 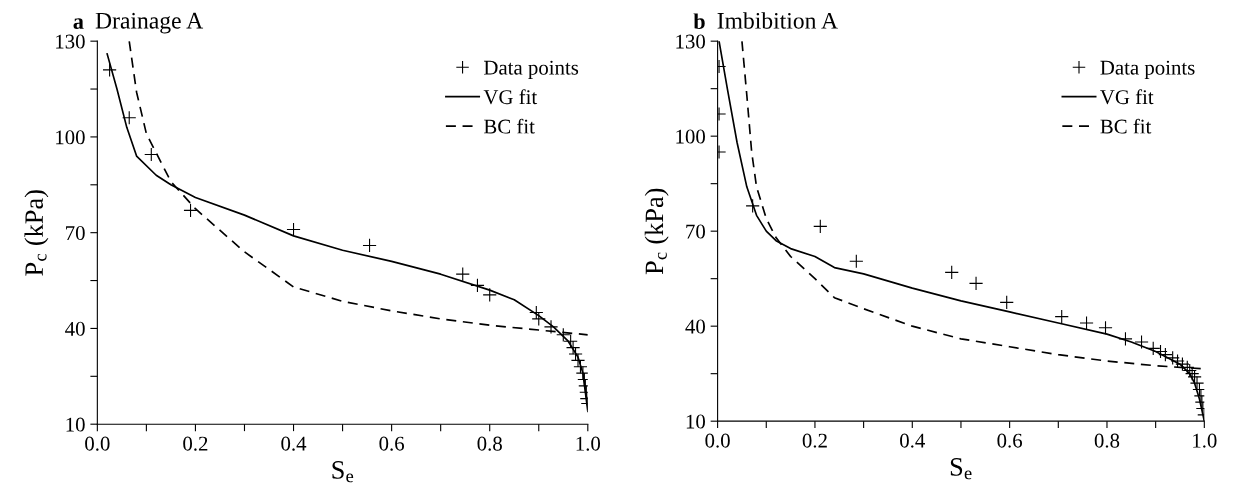 I want to click on chart-title: a Drainage A, so click(x=138, y=23).